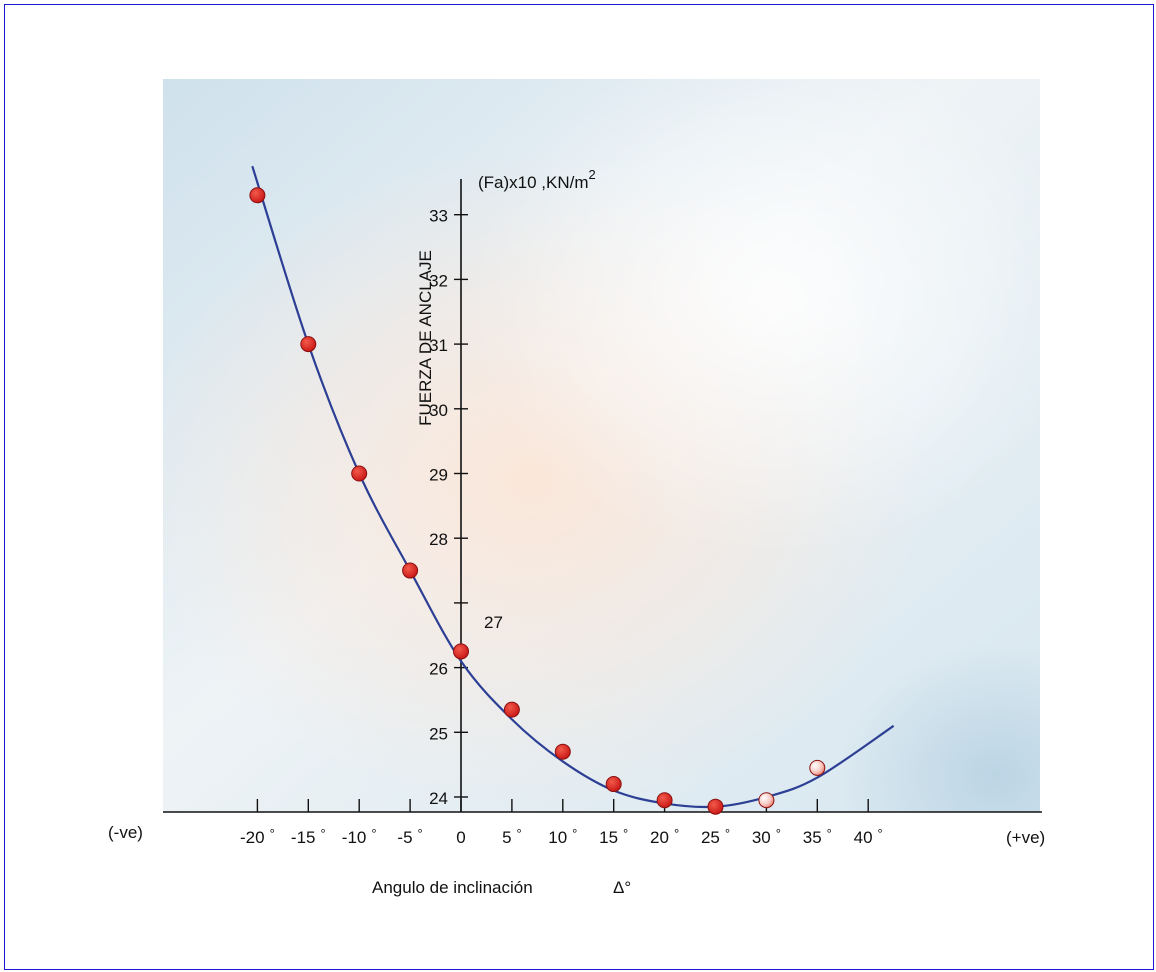 Image resolution: width=1156 pixels, height=972 pixels. Describe the element at coordinates (438, 280) in the screenshot. I see `y-tick-label: 32` at that location.